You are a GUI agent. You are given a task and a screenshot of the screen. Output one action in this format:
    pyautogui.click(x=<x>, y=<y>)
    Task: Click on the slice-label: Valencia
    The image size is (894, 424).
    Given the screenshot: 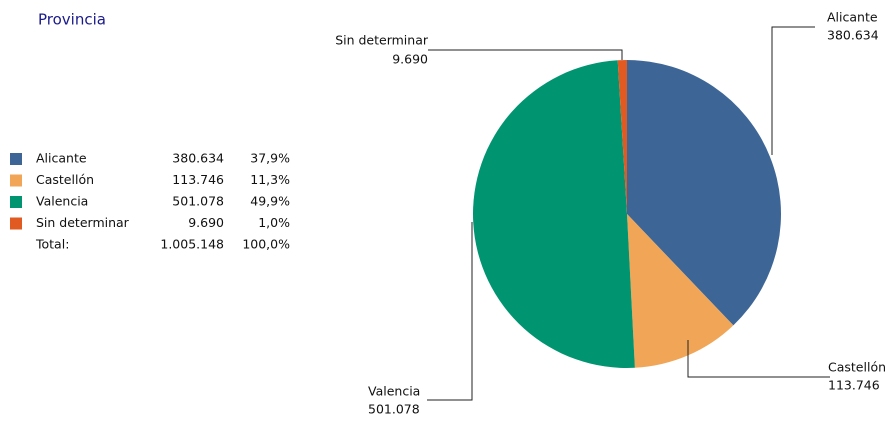 What is the action you would take?
    pyautogui.click(x=394, y=391)
    